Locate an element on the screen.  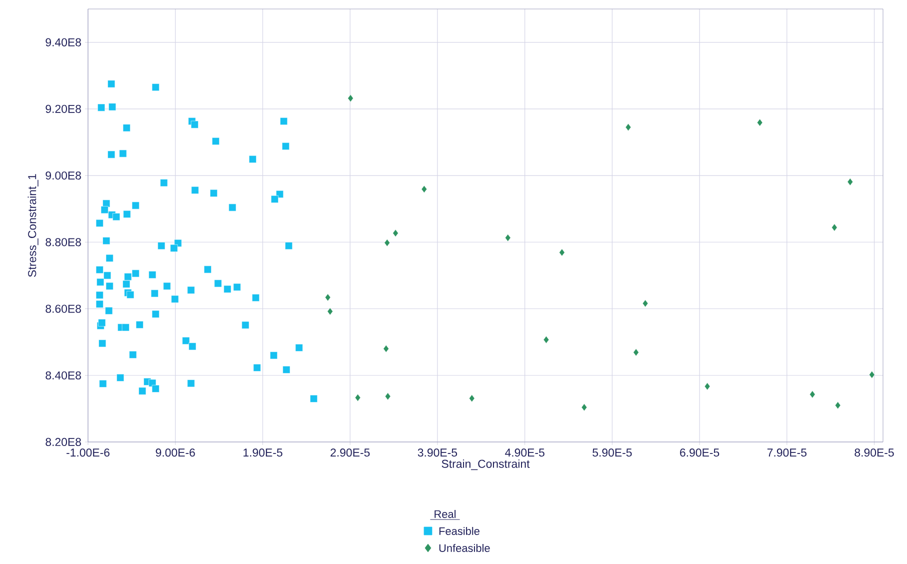
y-axis-title: Stress_Constraint_1 is located at coordinates (33, 225).